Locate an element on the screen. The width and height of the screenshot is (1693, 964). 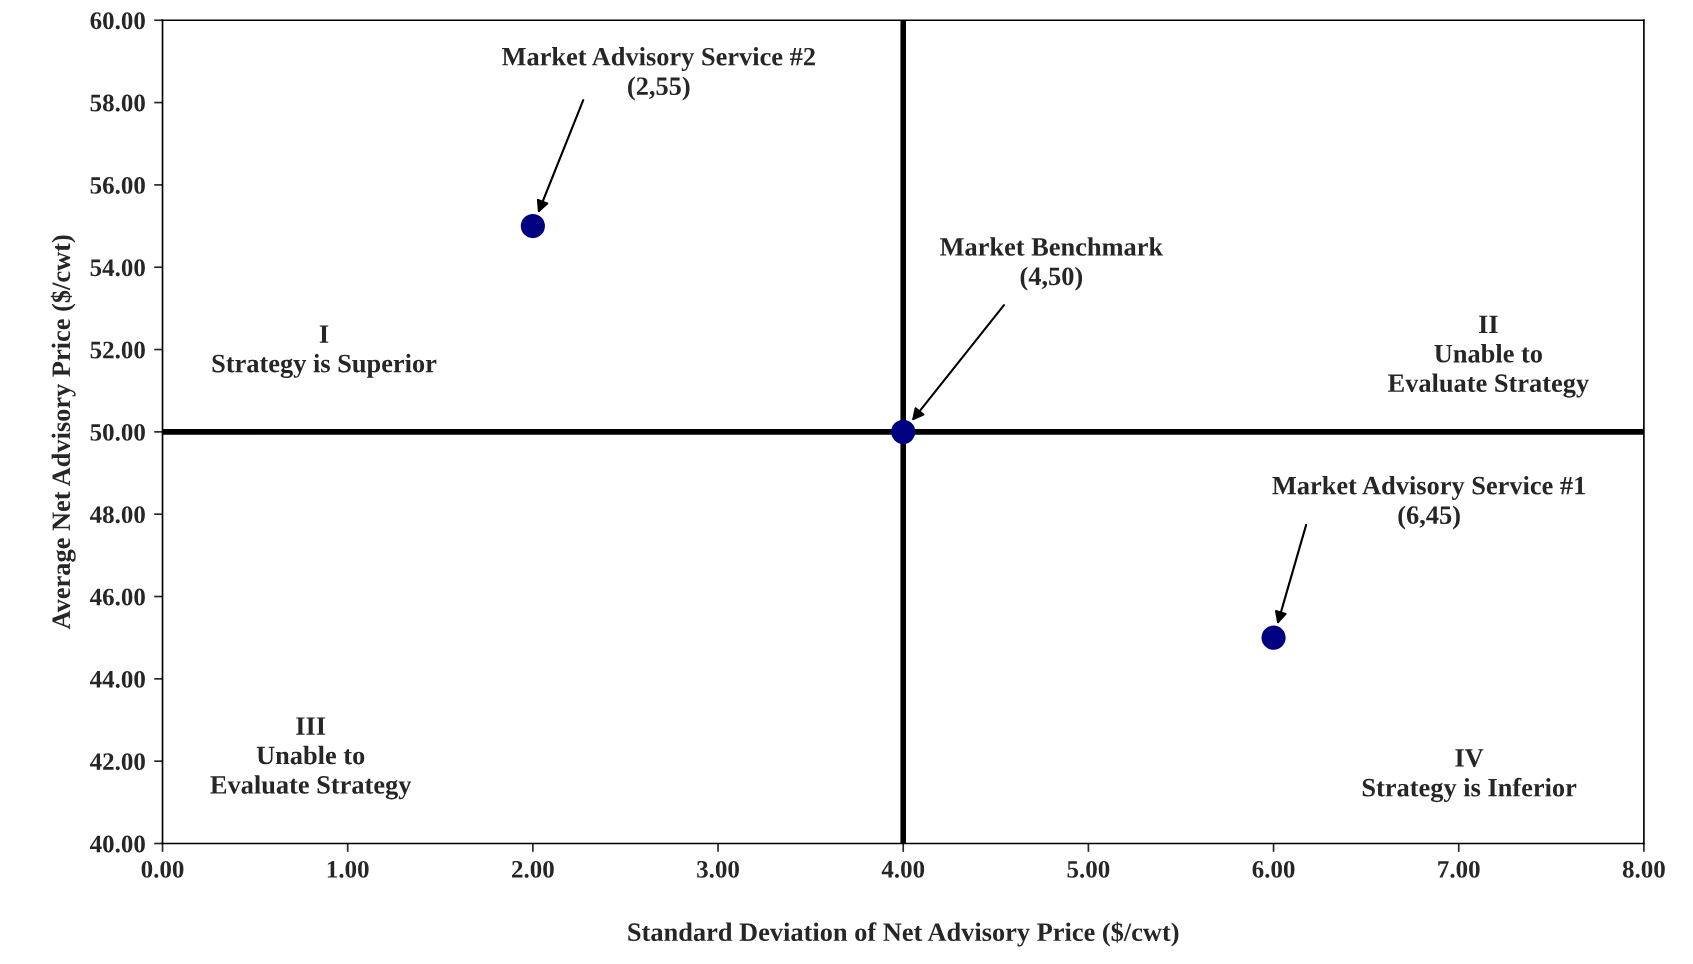
x-tick-label: 6.00 is located at coordinates (1273, 869).